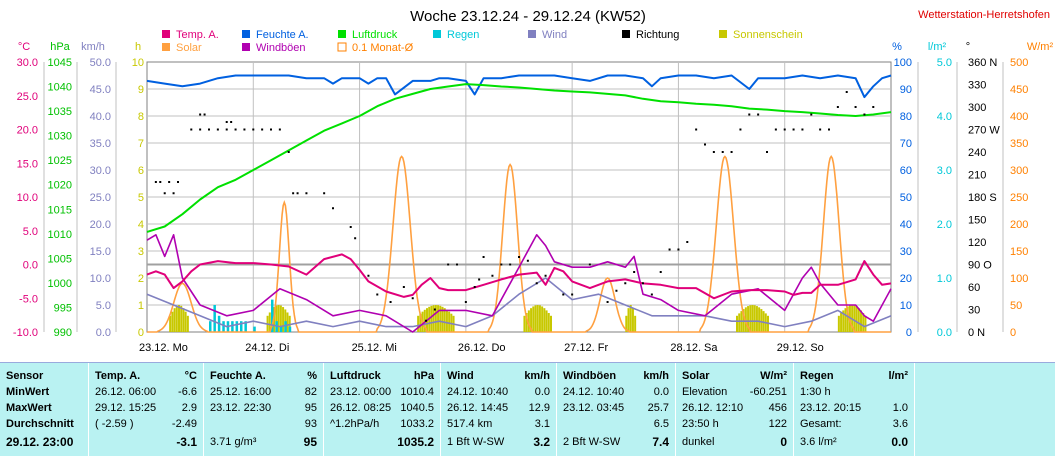 The width and height of the screenshot is (1055, 456). Describe the element at coordinates (60, 284) in the screenshot. I see `hpa-tick-label: 1000` at that location.